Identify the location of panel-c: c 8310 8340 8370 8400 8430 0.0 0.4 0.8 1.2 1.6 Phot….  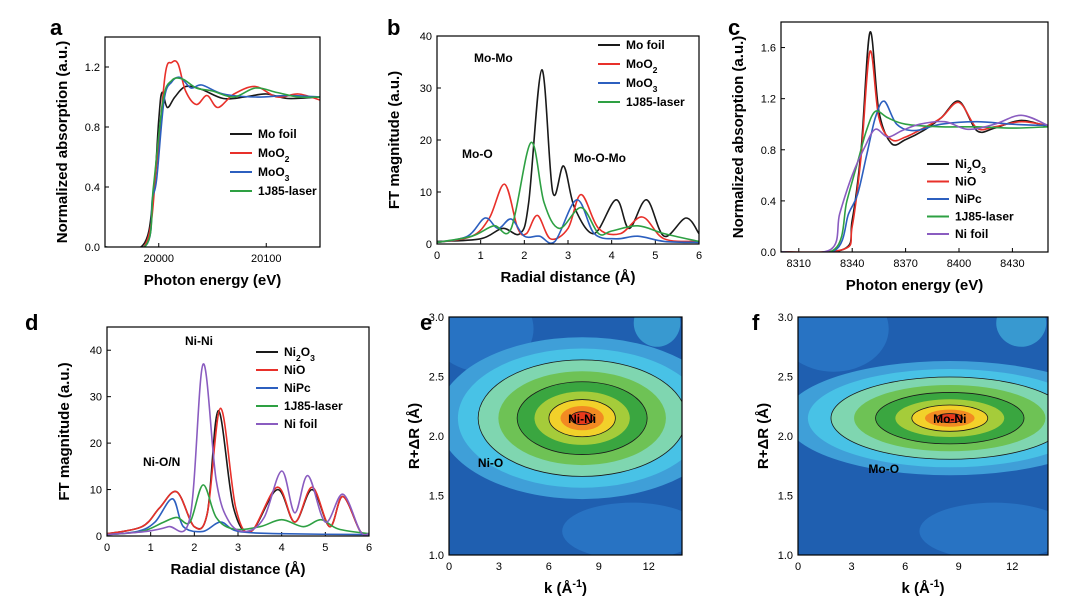
(888, 154).